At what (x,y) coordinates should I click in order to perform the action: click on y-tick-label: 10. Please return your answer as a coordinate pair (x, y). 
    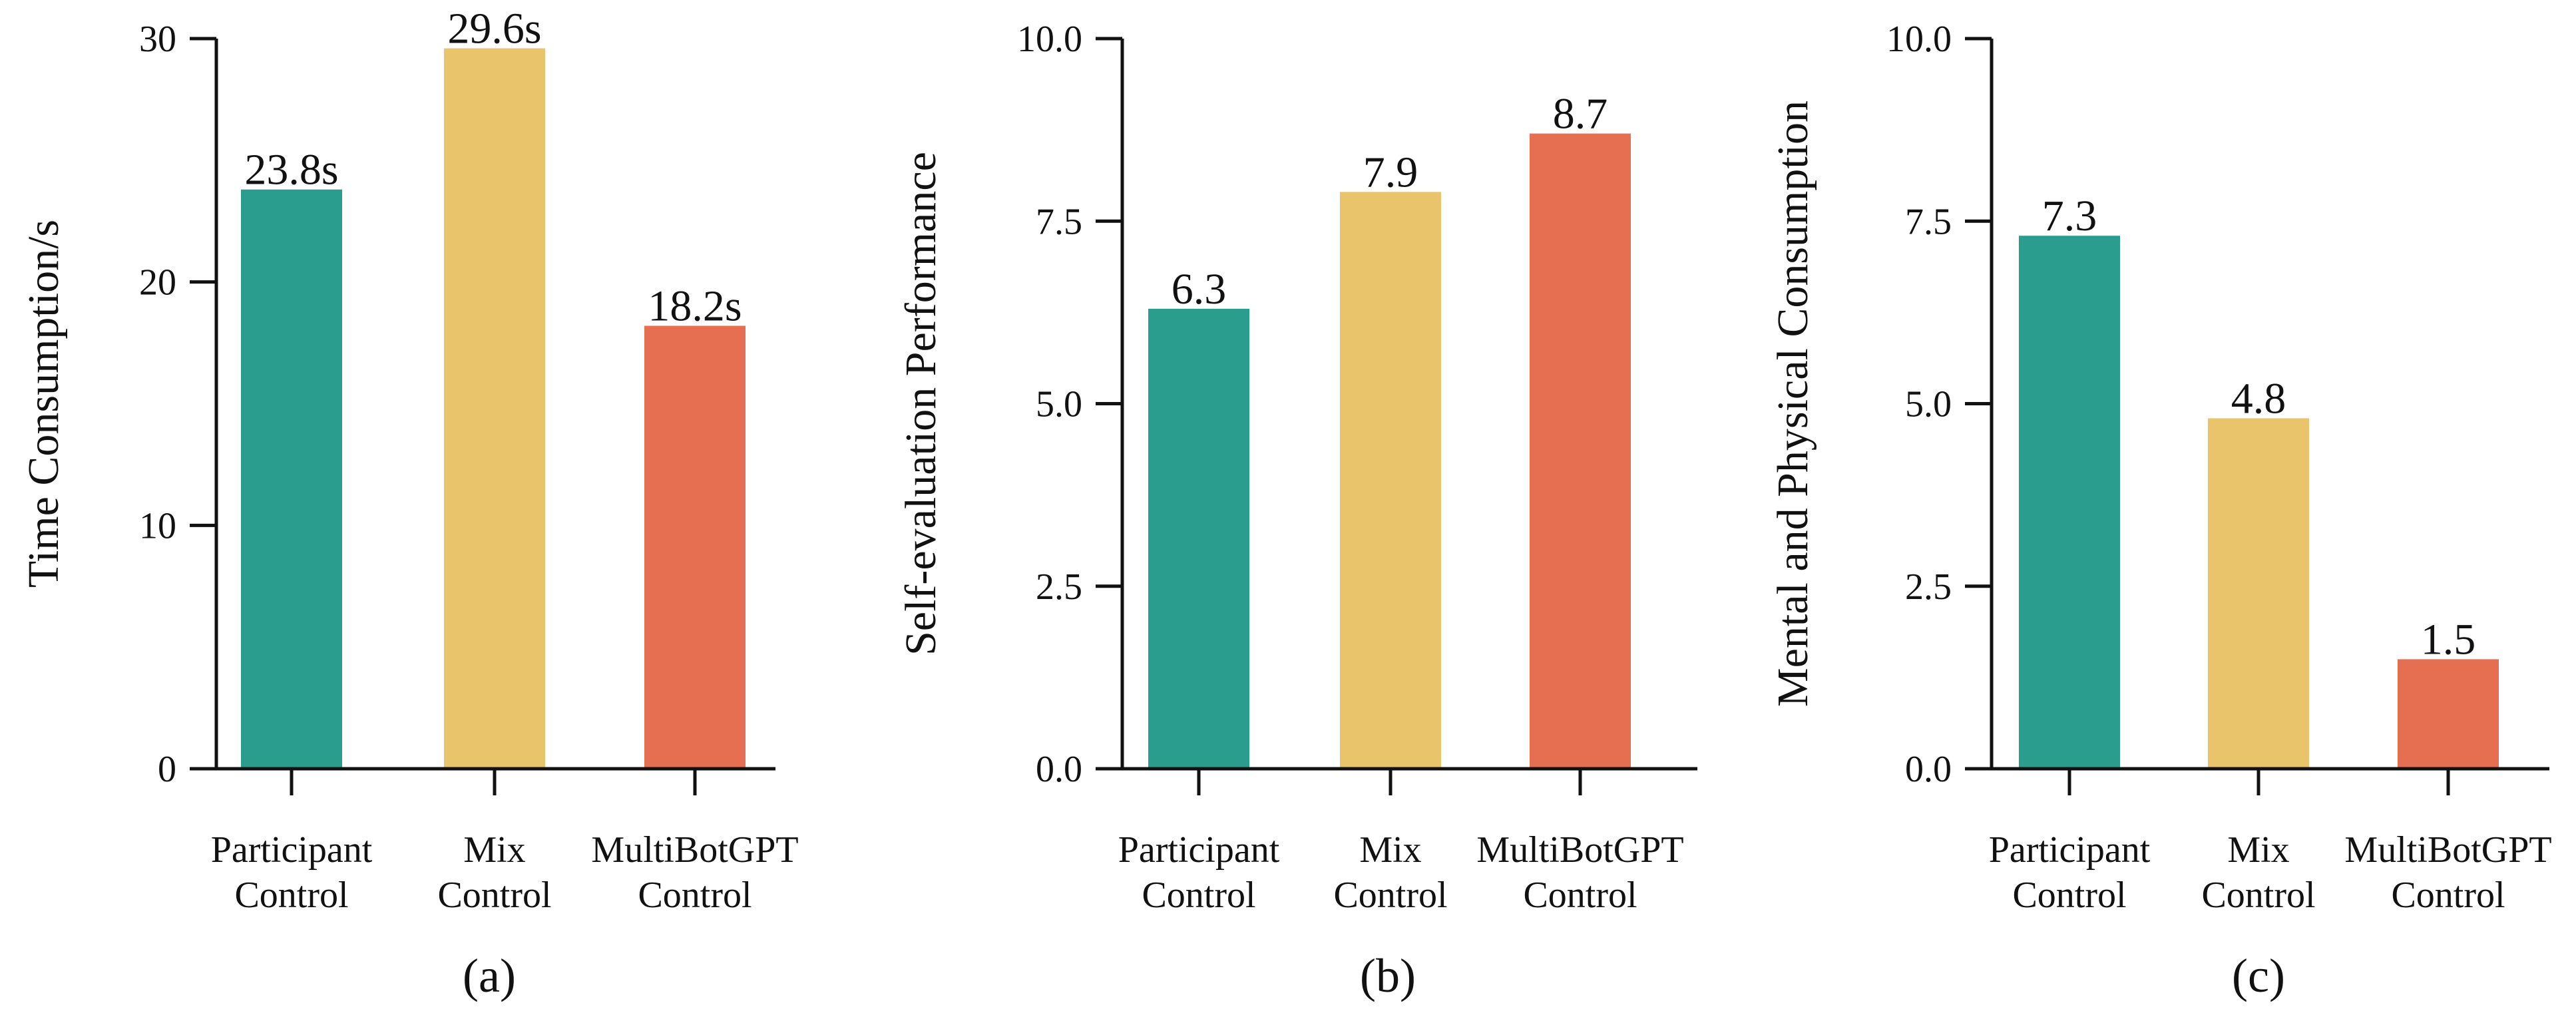
    Looking at the image, I should click on (157, 525).